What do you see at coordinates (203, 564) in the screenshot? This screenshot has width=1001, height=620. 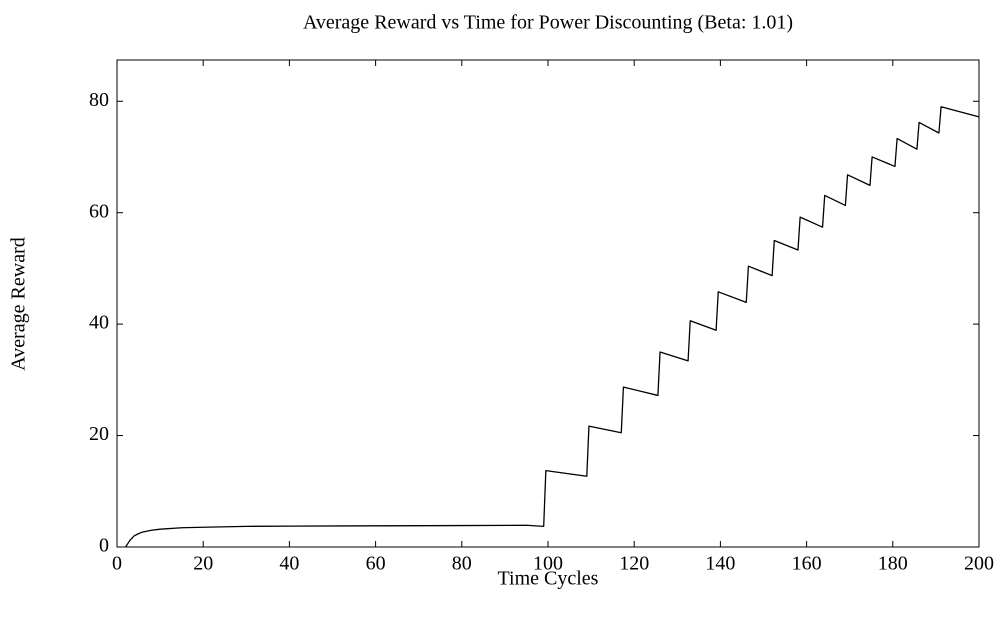 I see `x-tick-label: 20` at bounding box center [203, 564].